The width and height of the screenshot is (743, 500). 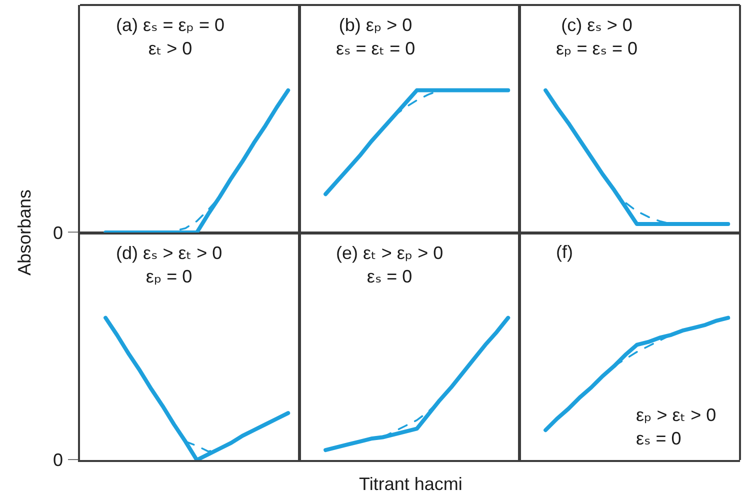 I want to click on chart-title: (a) εₛ = εₚ = 0 εₜ > 0, so click(x=170, y=36).